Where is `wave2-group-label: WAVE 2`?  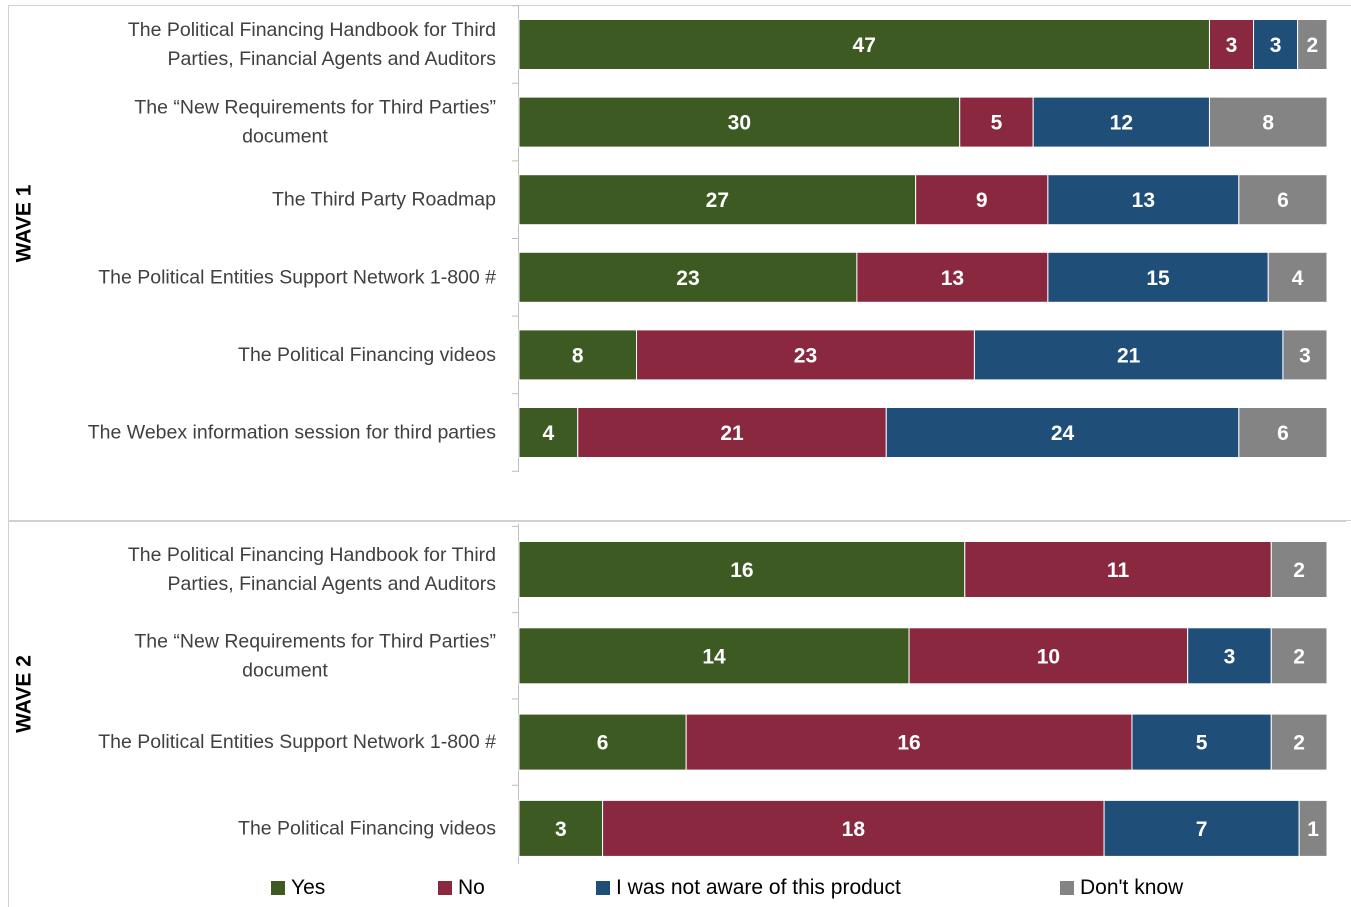 wave2-group-label: WAVE 2 is located at coordinates (24, 694).